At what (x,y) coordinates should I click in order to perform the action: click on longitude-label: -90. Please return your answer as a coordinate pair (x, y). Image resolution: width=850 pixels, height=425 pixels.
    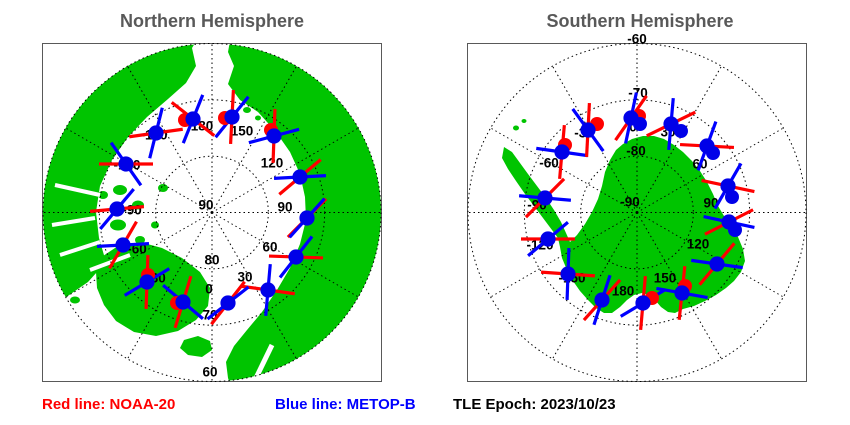
    Looking at the image, I should click on (132, 210).